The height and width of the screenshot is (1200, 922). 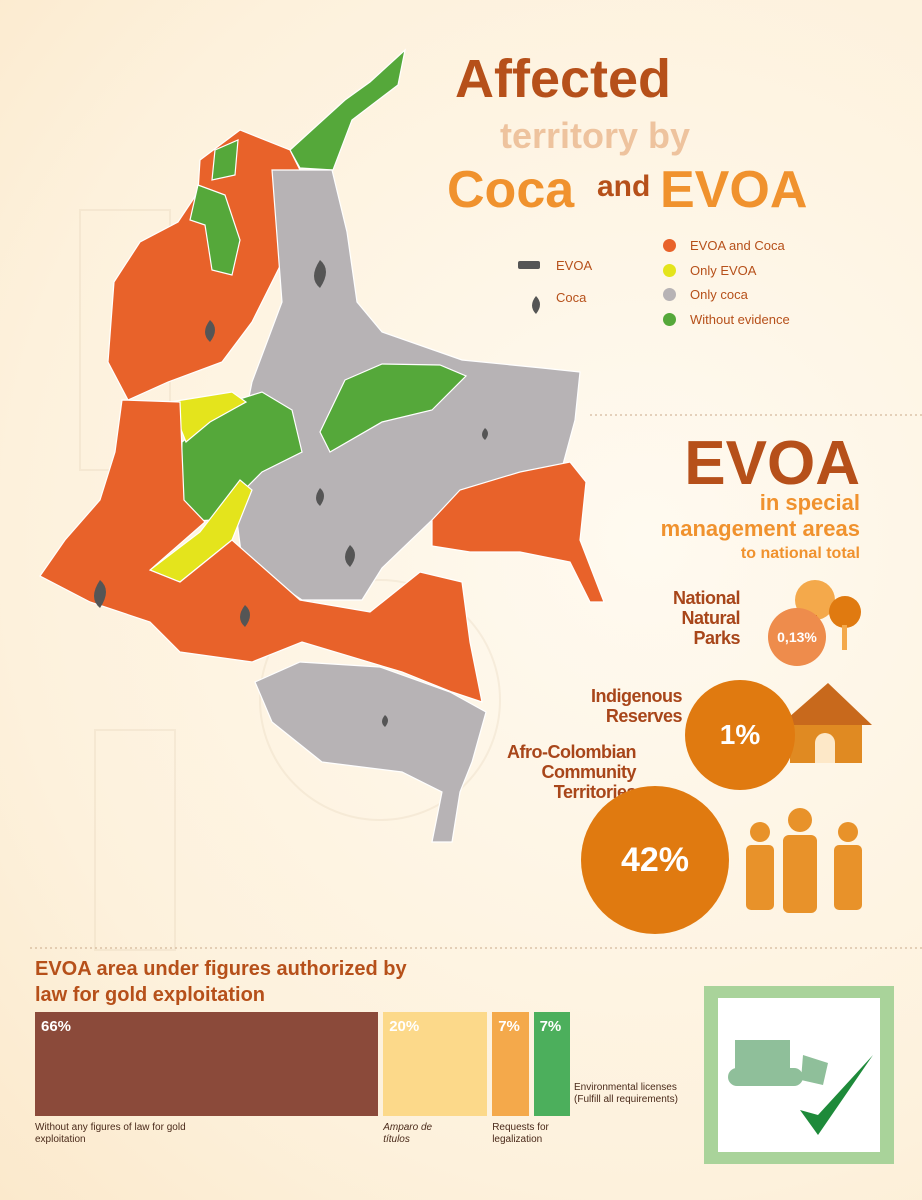 I want to click on value-label: 20%, so click(x=404, y=1026).